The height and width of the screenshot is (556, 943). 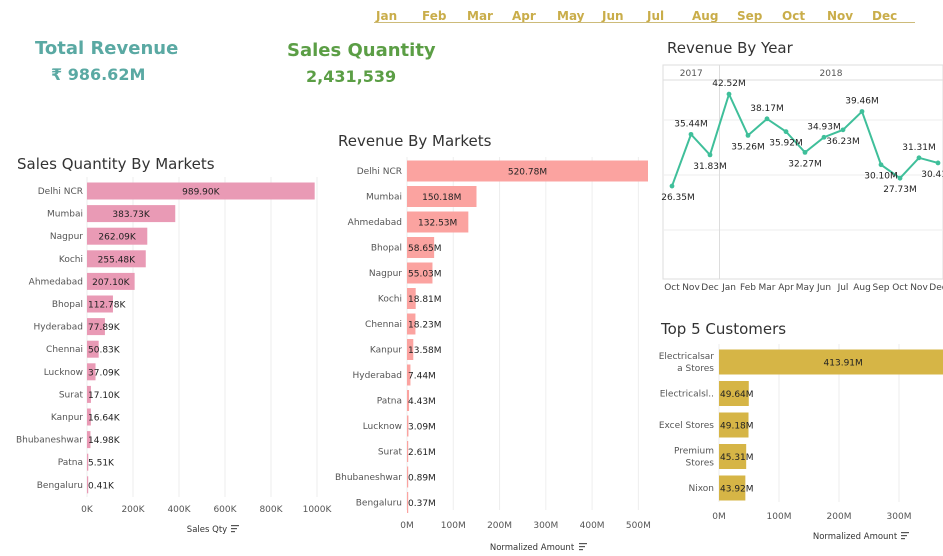 What do you see at coordinates (881, 288) in the screenshot?
I see `x-tick-label: Sep` at bounding box center [881, 288].